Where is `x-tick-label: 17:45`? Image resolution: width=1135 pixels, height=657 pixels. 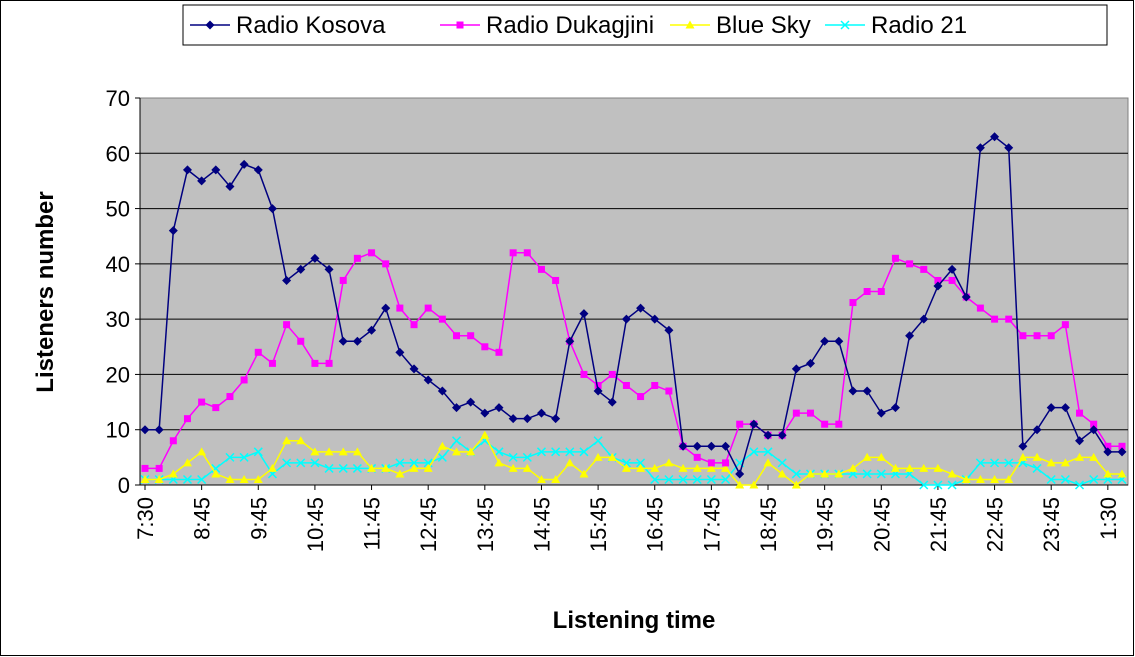 x-tick-label: 17:45 is located at coordinates (711, 524).